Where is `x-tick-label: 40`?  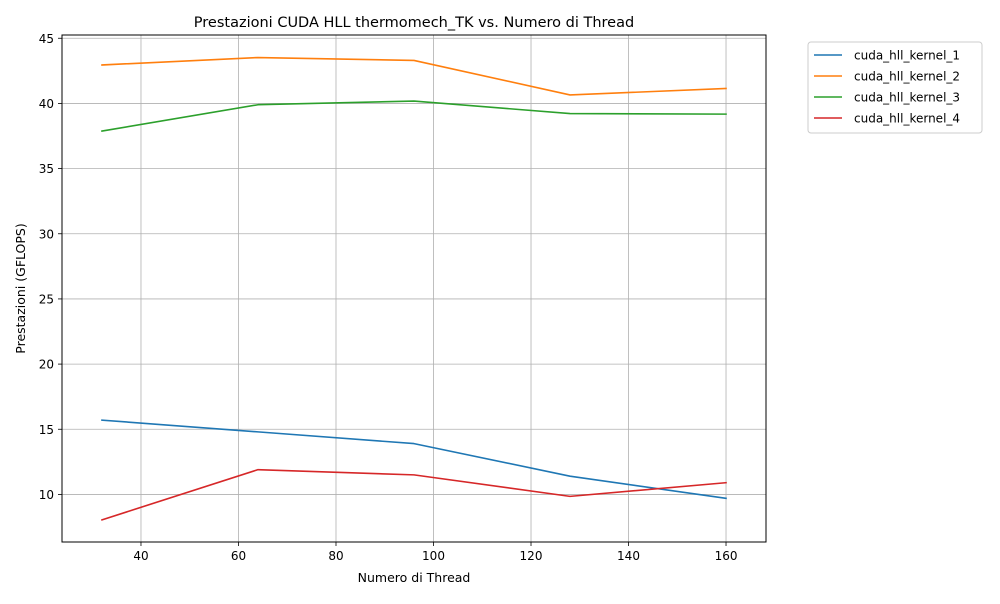
x-tick-label: 40 is located at coordinates (140, 556).